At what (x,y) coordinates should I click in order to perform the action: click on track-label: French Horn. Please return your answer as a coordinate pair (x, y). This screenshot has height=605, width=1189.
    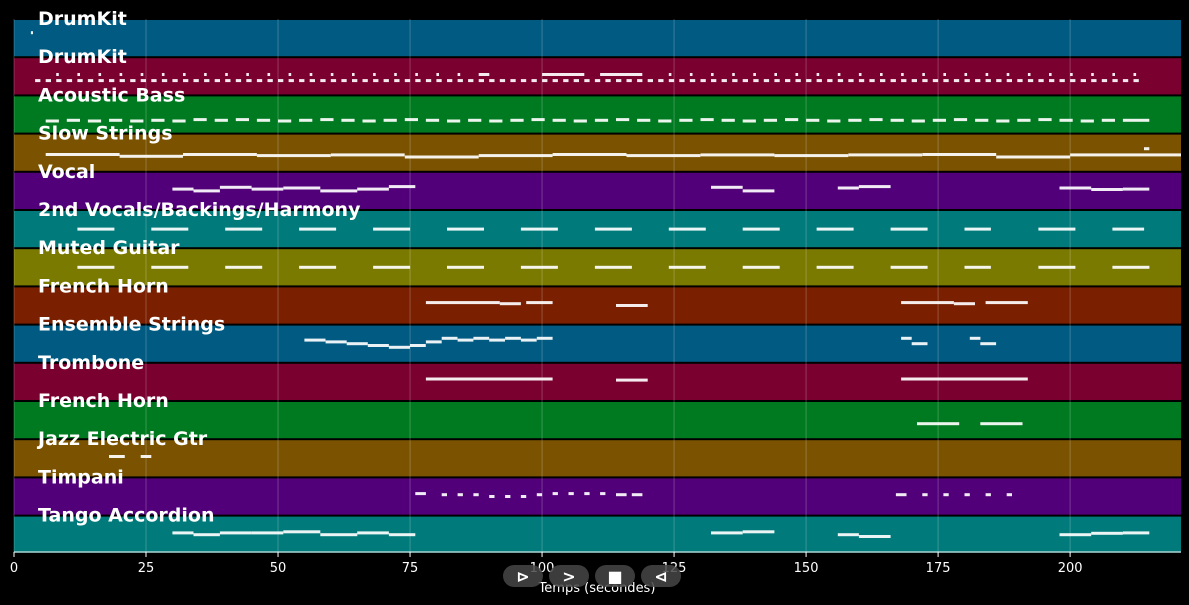
    Looking at the image, I should click on (103, 401).